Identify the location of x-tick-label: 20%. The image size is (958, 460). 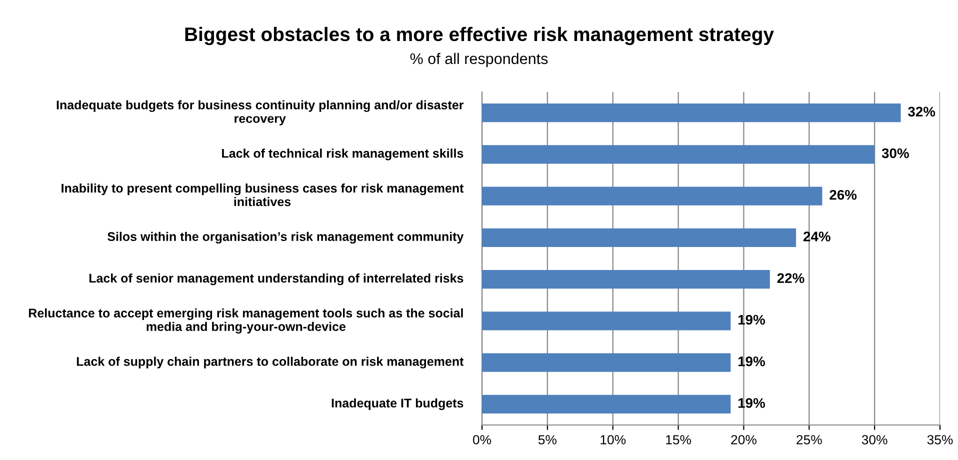
(743, 439).